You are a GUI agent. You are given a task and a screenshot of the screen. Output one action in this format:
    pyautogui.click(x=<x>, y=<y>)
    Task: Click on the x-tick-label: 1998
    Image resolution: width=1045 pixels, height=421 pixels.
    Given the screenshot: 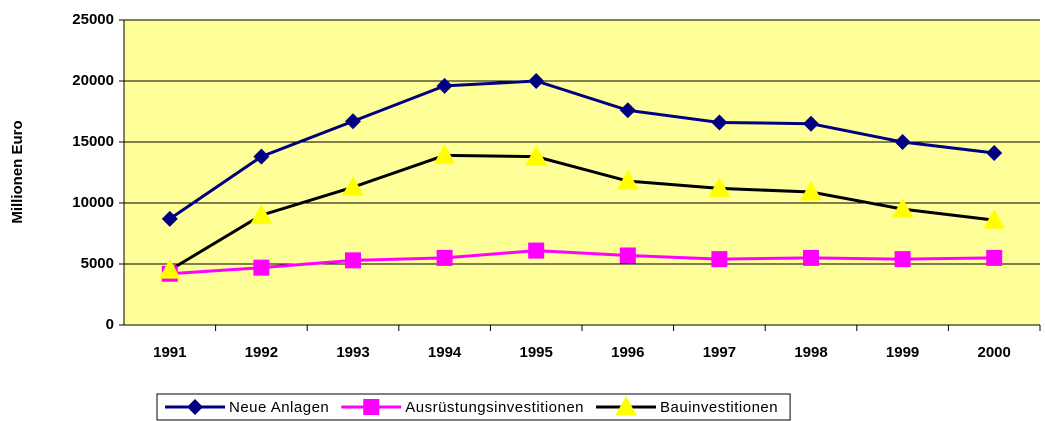 What is the action you would take?
    pyautogui.click(x=810, y=352)
    